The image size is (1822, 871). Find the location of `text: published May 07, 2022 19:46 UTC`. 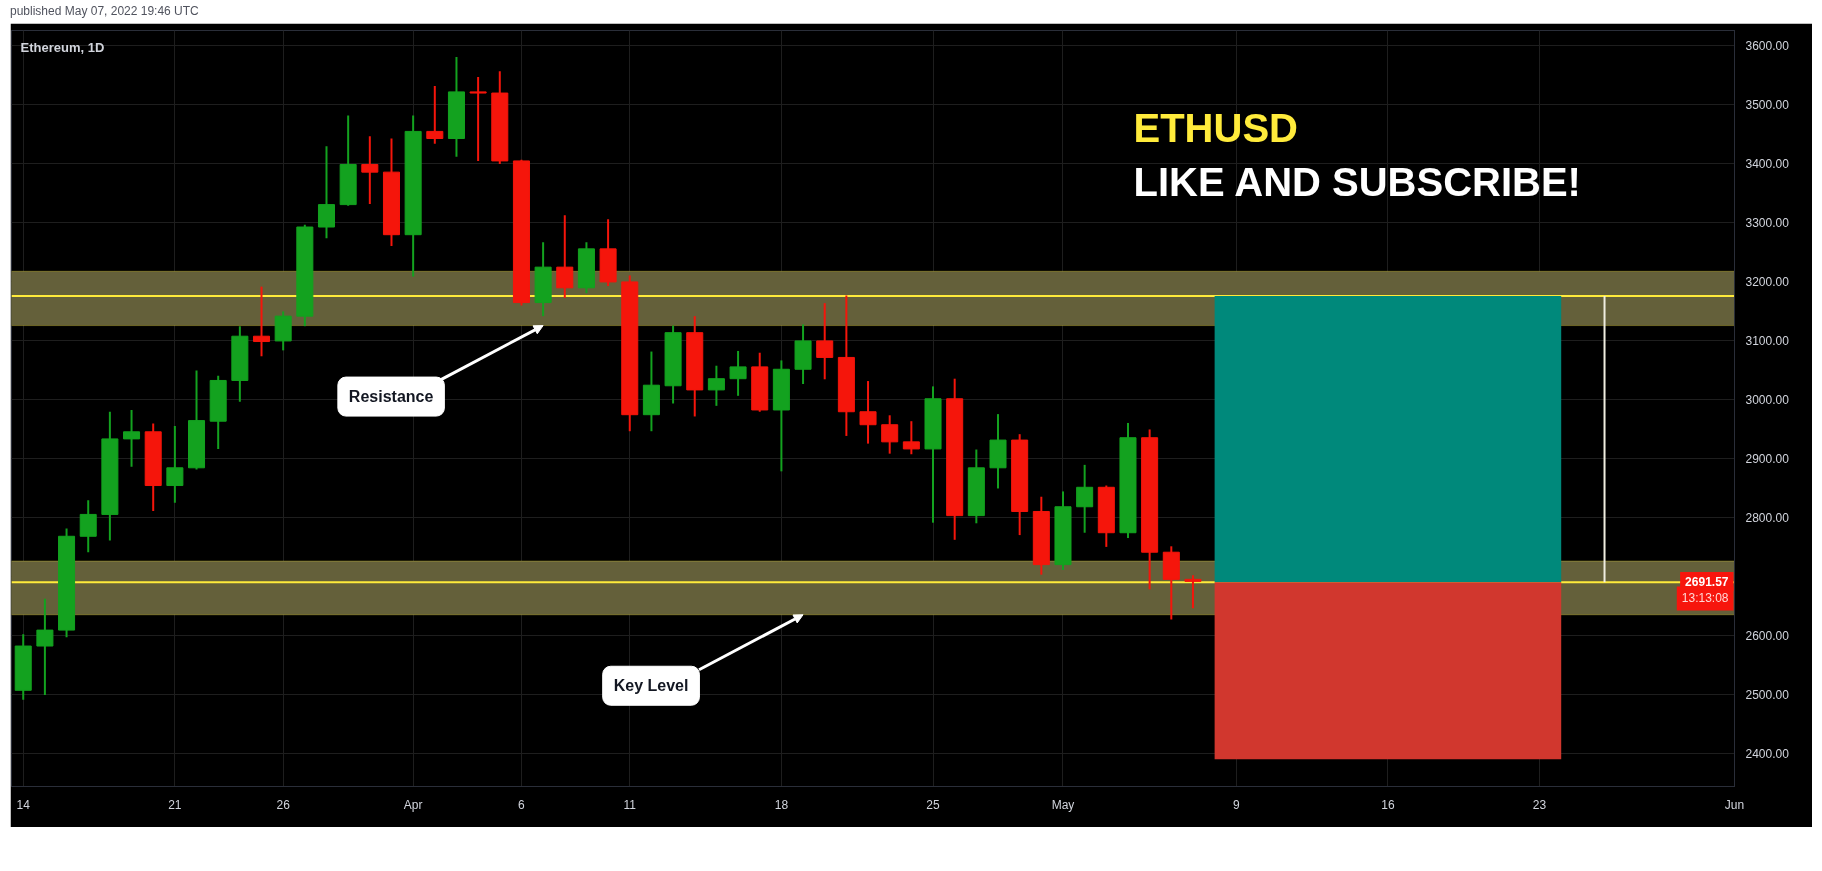

text: published May 07, 2022 19:46 UTC is located at coordinates (104, 11).